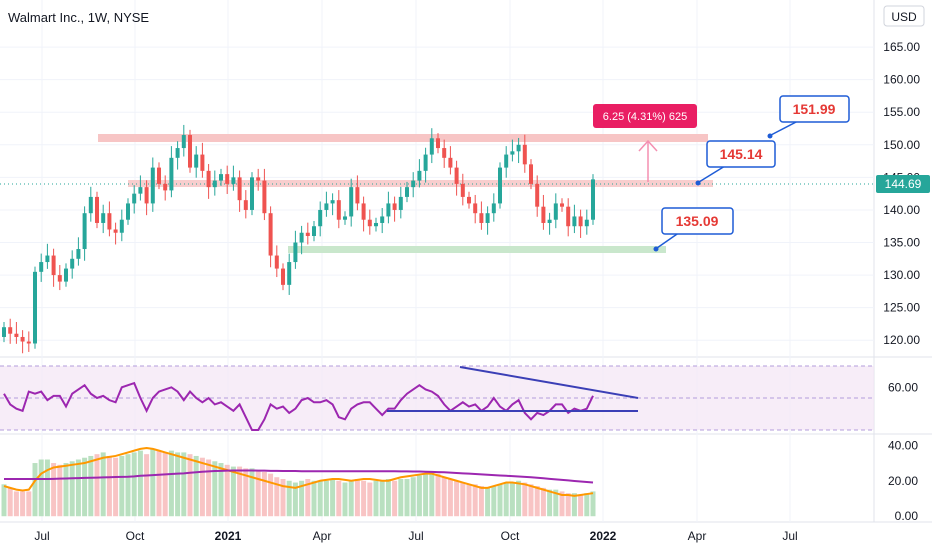 This screenshot has height=555, width=932. What do you see at coordinates (907, 516) in the screenshot?
I see `volume-tick-label: 0.00` at bounding box center [907, 516].